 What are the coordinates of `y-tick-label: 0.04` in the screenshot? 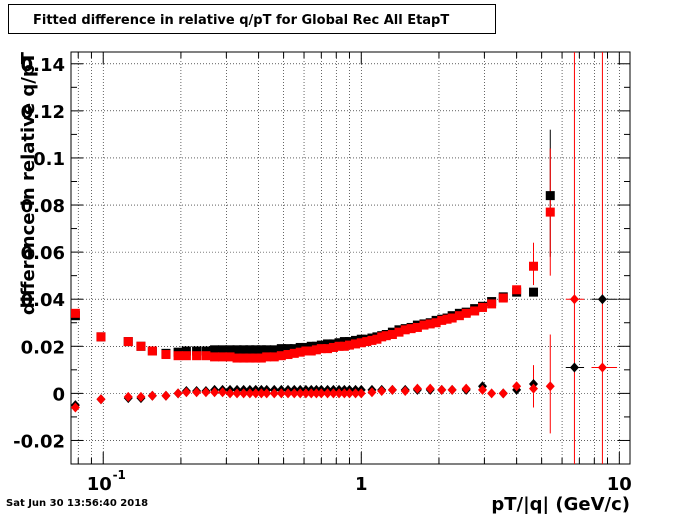 It's located at (43, 300).